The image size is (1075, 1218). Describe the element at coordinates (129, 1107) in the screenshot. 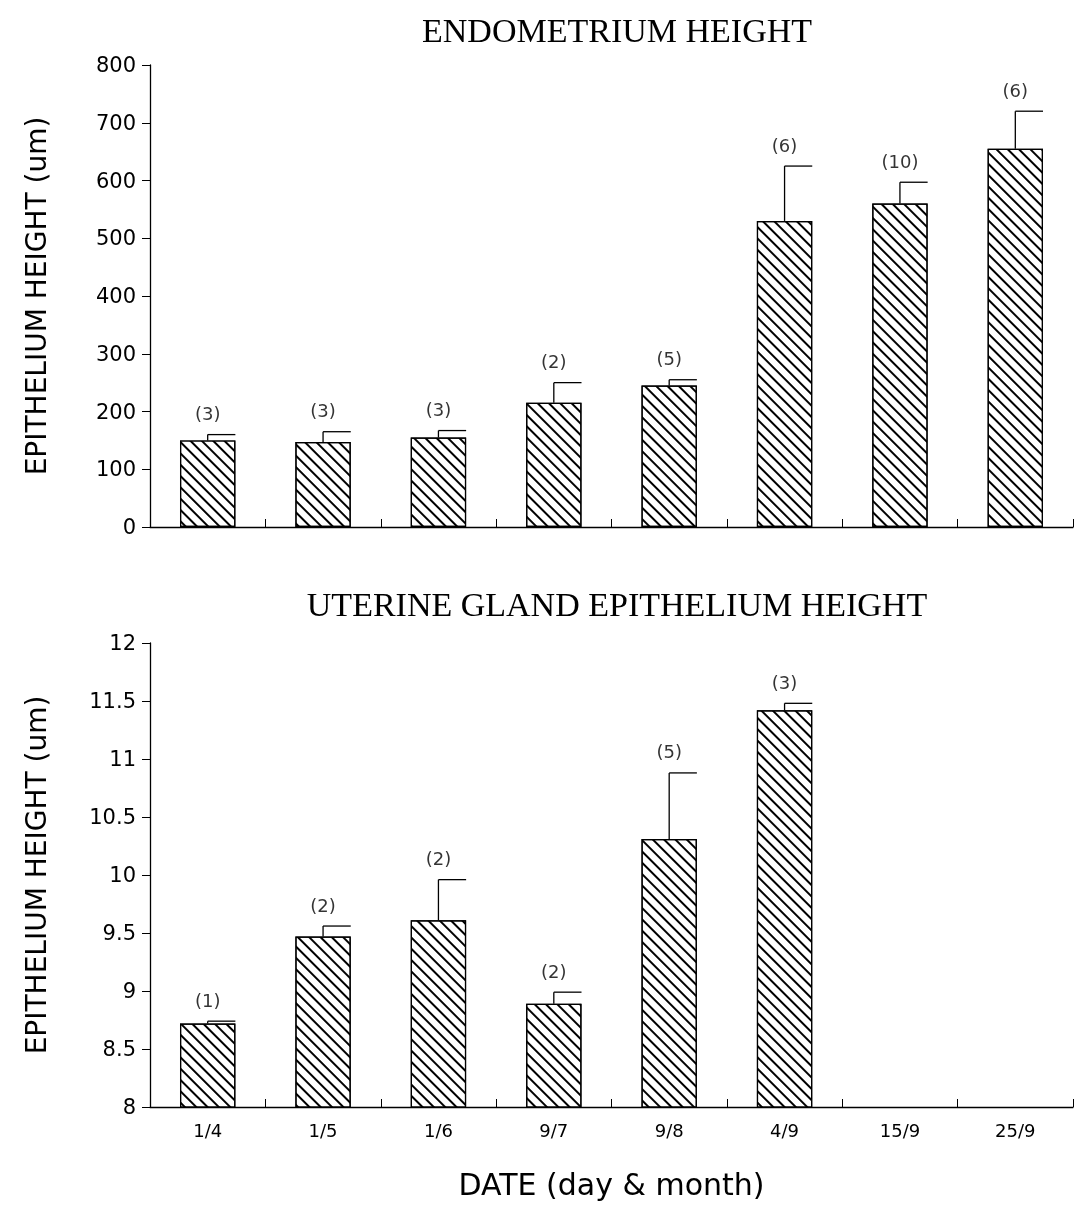

I see `y-tick-label: 8` at that location.